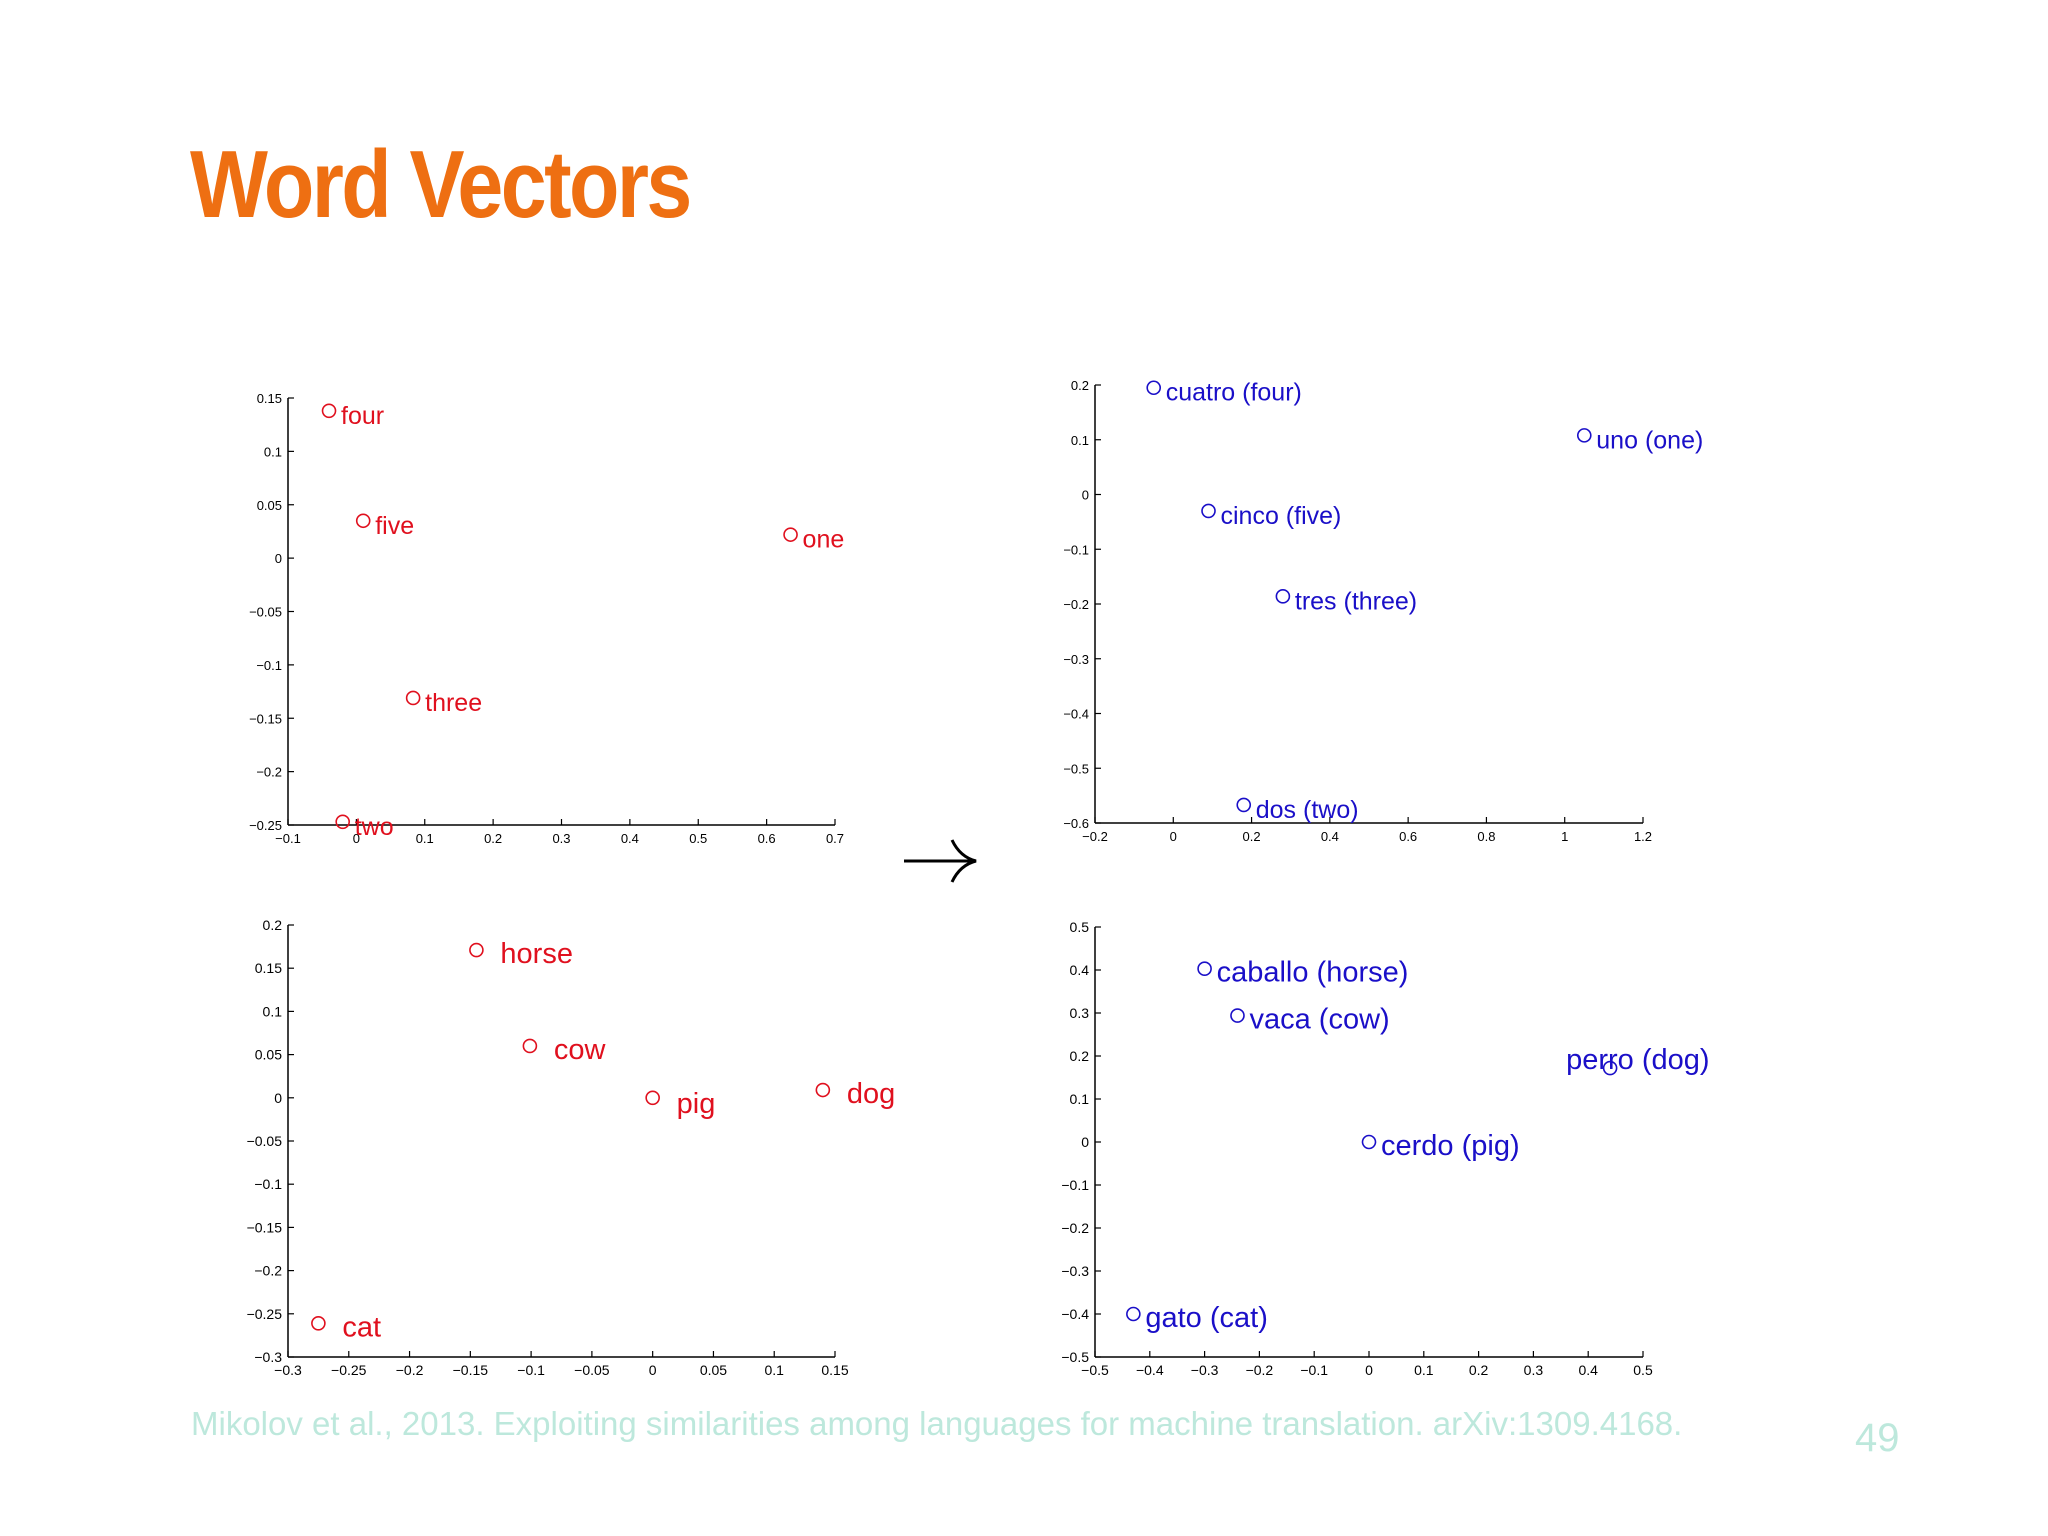 The image size is (2048, 1536). I want to click on right-arrow-icon, so click(940, 861).